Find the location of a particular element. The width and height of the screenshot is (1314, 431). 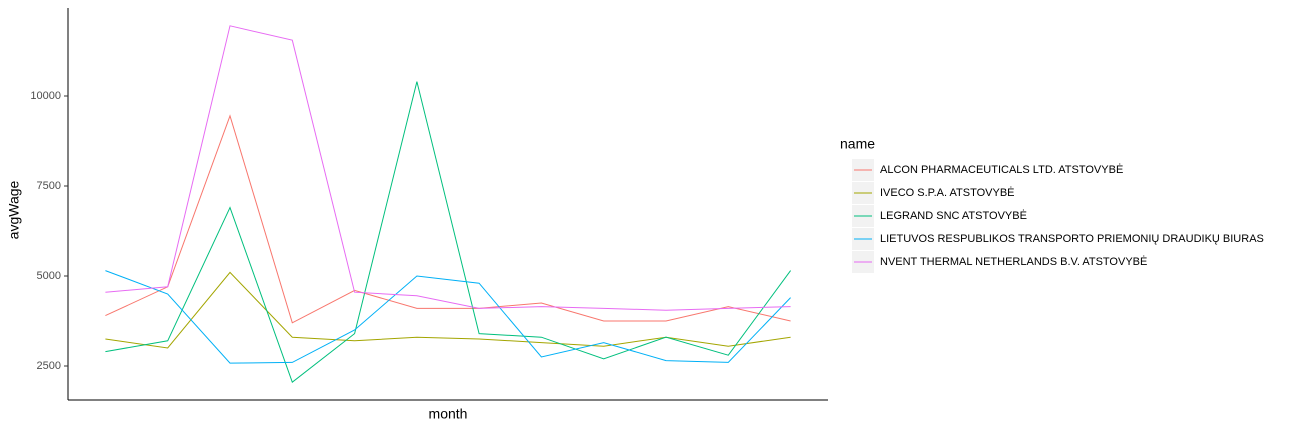

legend-label: NVENT THERMAL NETHERLANDS B.V. ATSTOVYBĖ is located at coordinates (1013, 261).